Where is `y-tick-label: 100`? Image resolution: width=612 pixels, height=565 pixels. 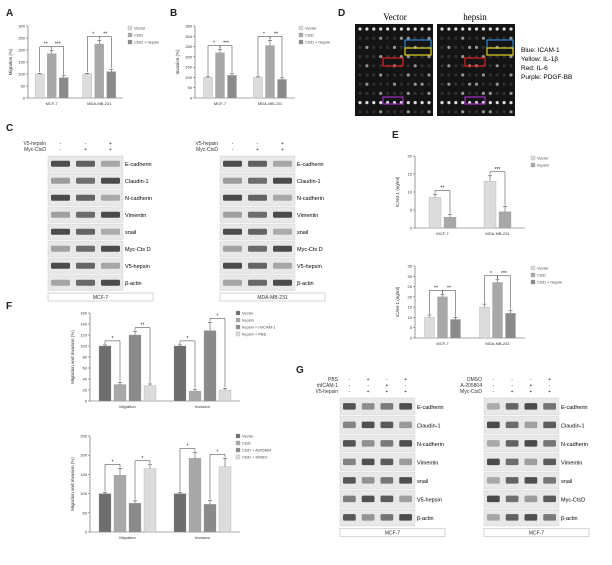 y-tick-label: 100 is located at coordinates (21, 74).